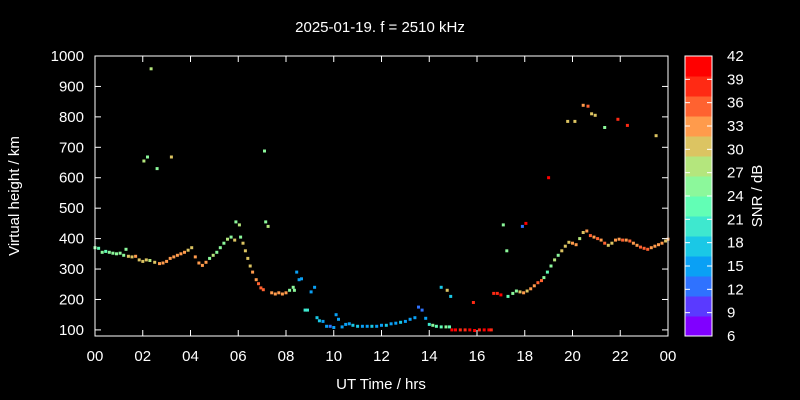 The height and width of the screenshot is (400, 800). I want to click on colorbar-label: SNR / dB, so click(757, 196).